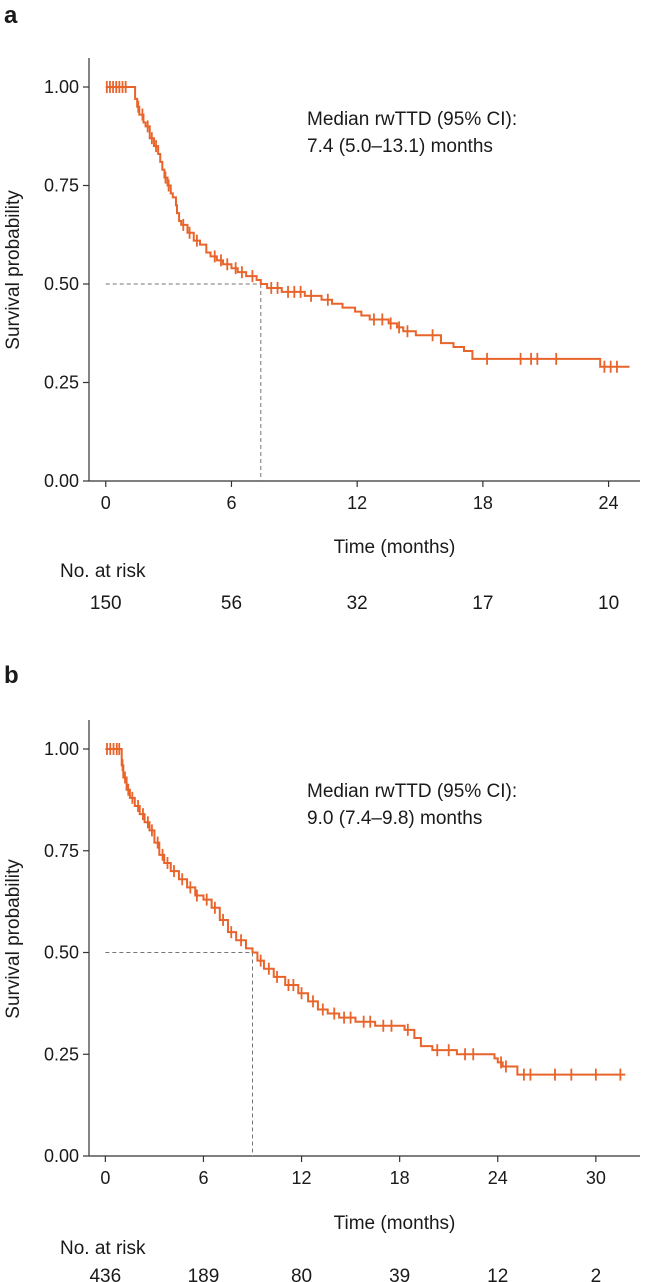 This screenshot has height=1282, width=646. Describe the element at coordinates (105, 1274) in the screenshot. I see `risk-count: 436` at that location.